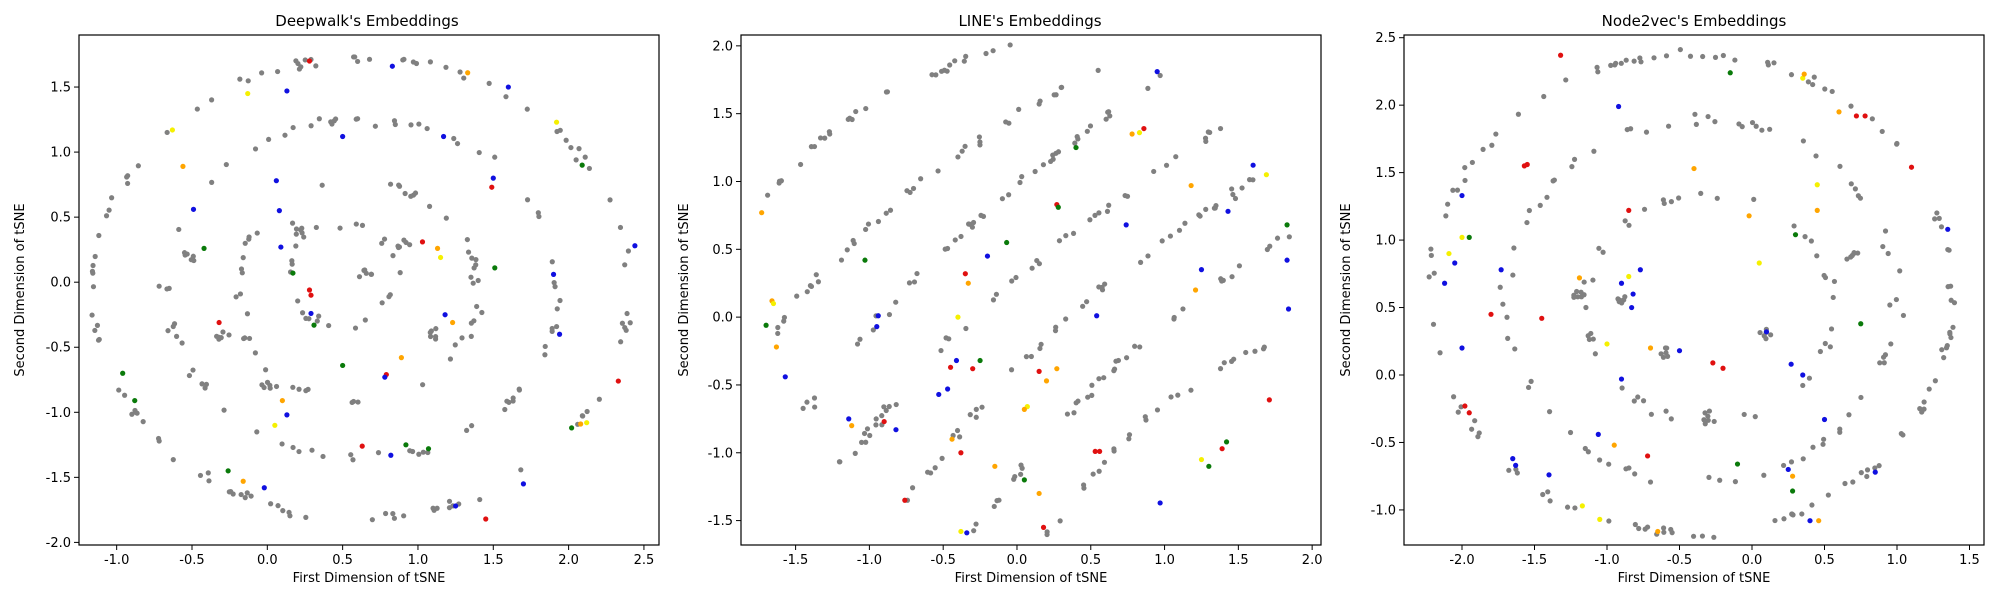 The image size is (2000, 604). Describe the element at coordinates (1385, 241) in the screenshot. I see `y-tick-label: 1.0` at that location.